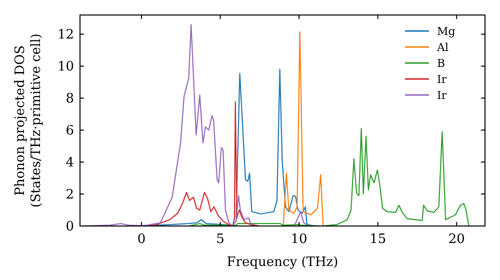 The image size is (500, 280). What do you see at coordinates (441, 63) in the screenshot?
I see `legend-label: B` at bounding box center [441, 63].